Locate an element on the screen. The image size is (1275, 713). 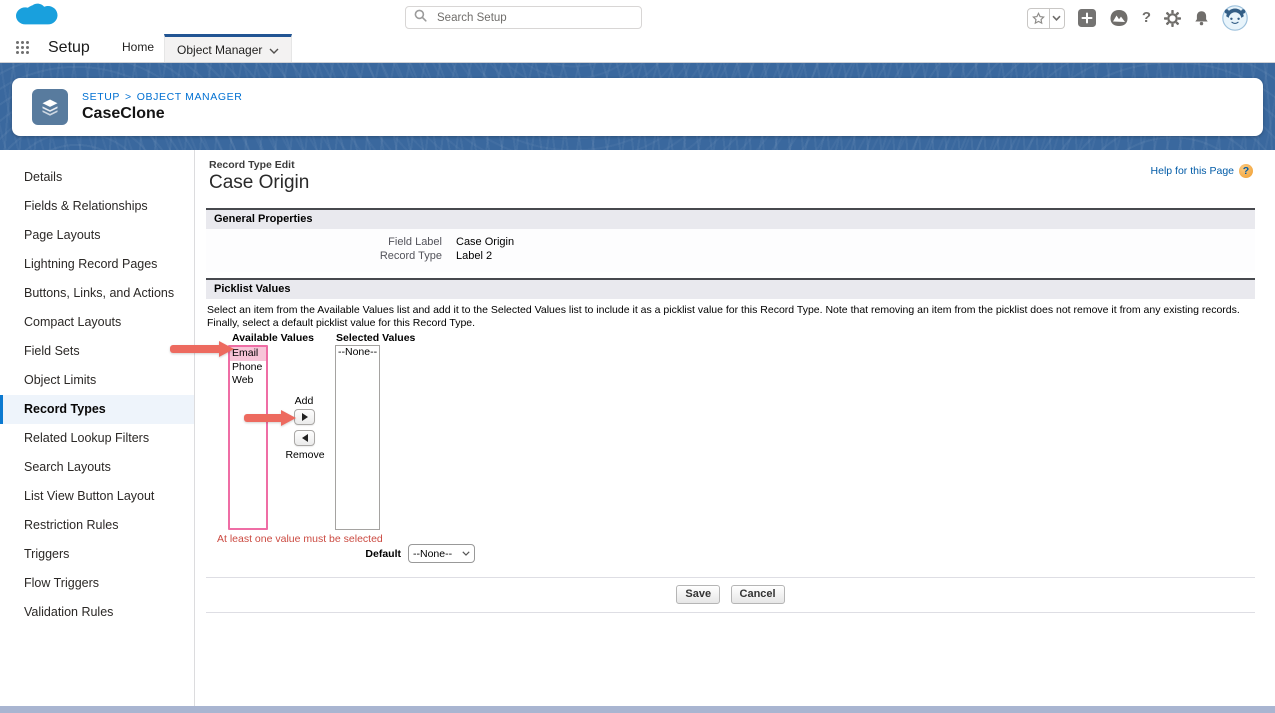
annotation-red-arrow-email is located at coordinates (202, 349).